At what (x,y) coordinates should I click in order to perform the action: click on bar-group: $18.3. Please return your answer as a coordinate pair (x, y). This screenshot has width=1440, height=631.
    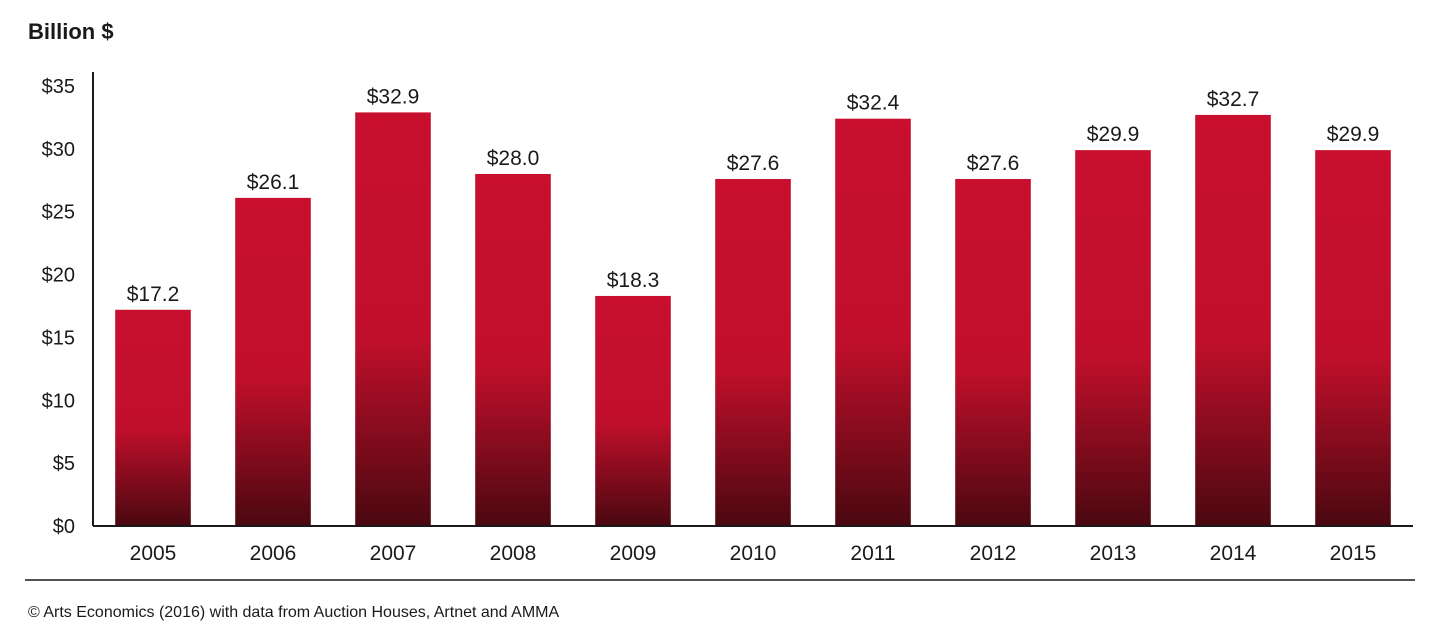
    Looking at the image, I should click on (633, 397).